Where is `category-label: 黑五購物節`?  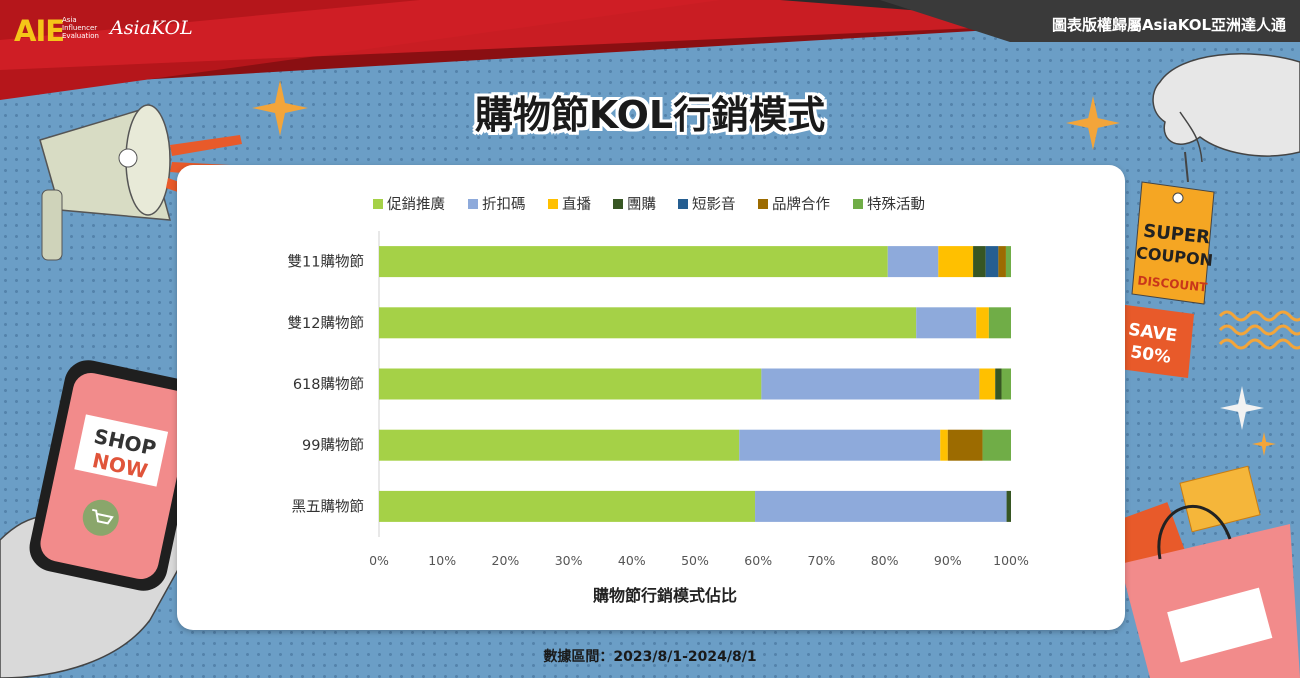
category-label: 黑五購物節 is located at coordinates (328, 506).